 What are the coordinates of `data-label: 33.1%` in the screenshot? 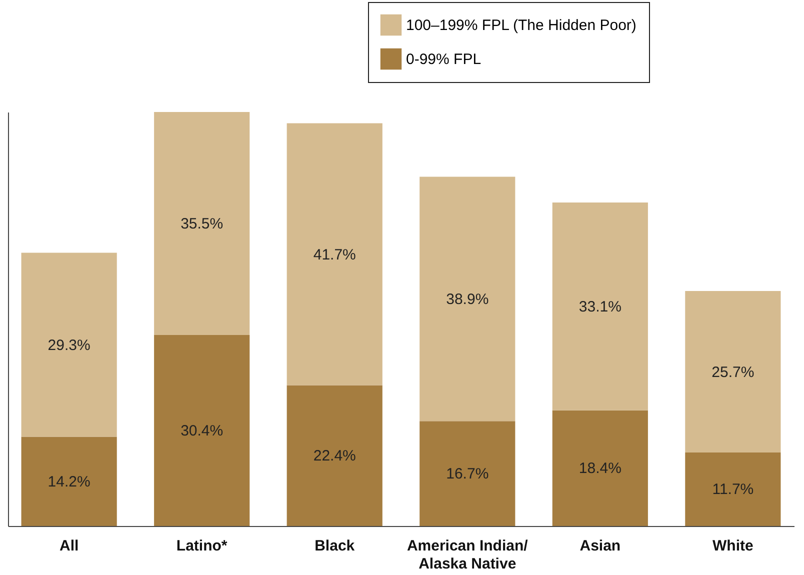 It's located at (600, 307).